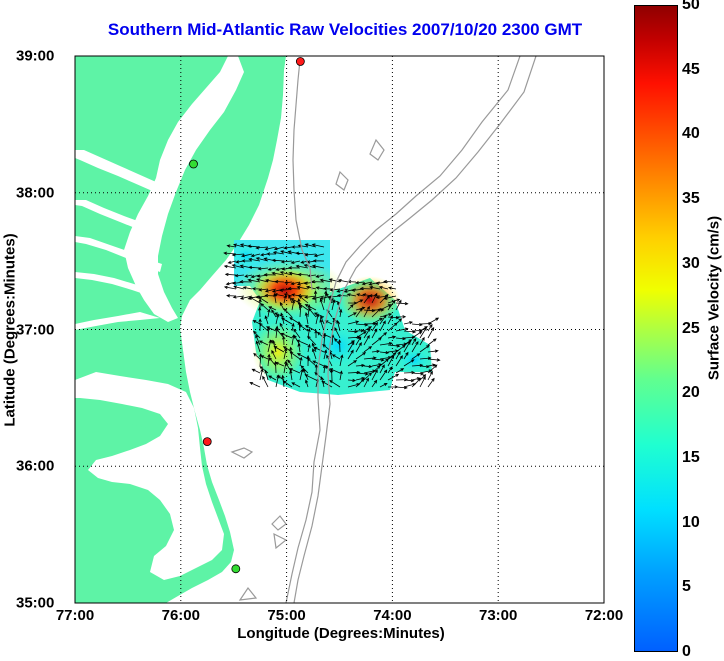 The height and width of the screenshot is (661, 724). What do you see at coordinates (121, 173) in the screenshot?
I see `potomac-river` at bounding box center [121, 173].